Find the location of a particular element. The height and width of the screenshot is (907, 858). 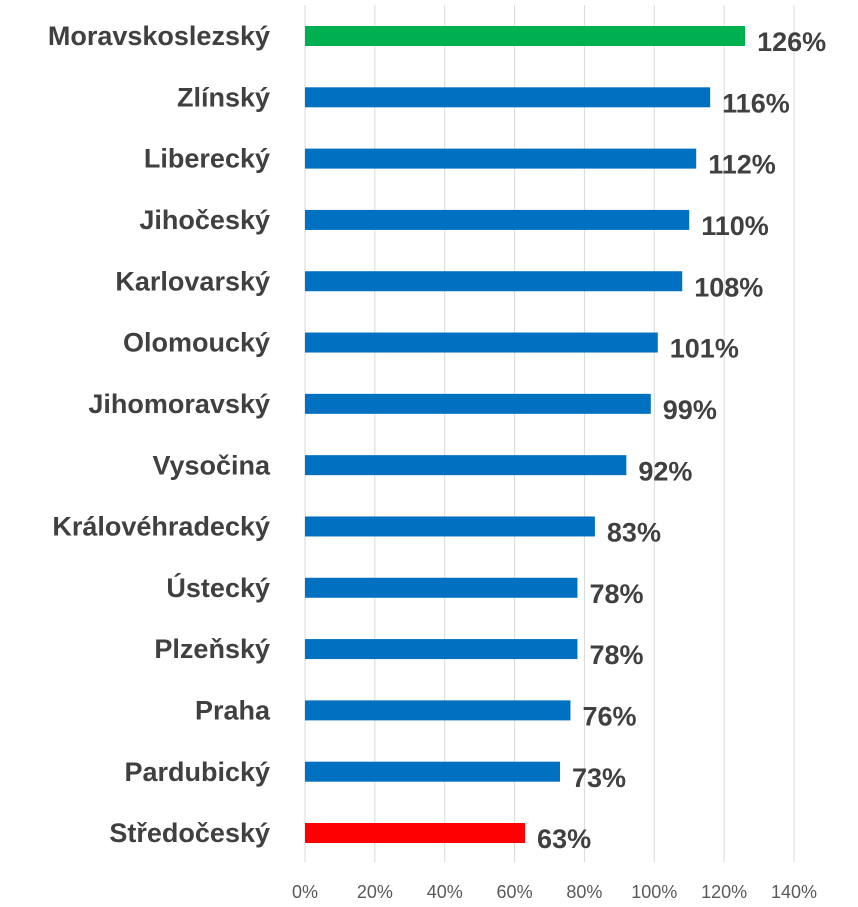

value-label: 126% is located at coordinates (791, 42).